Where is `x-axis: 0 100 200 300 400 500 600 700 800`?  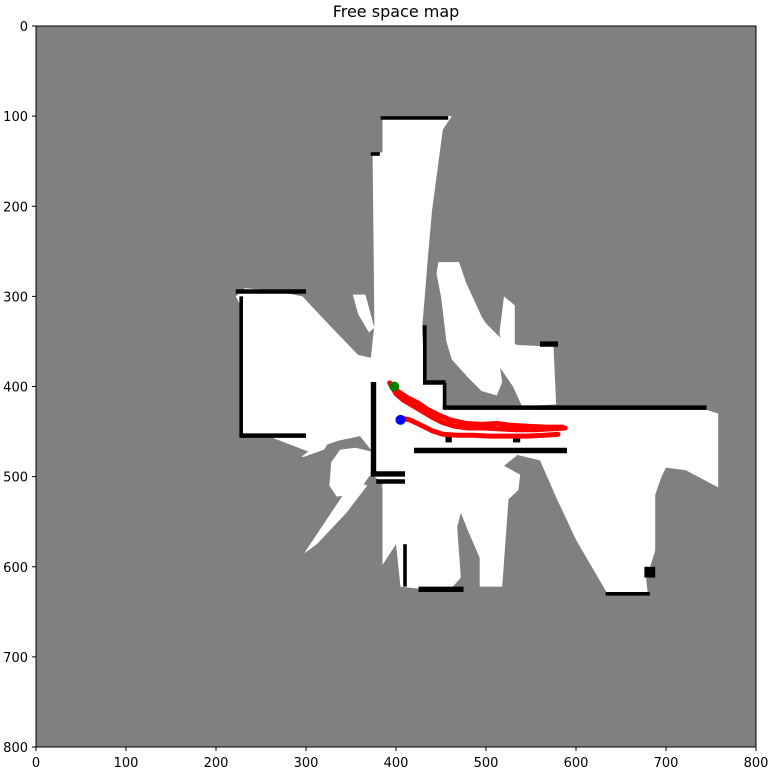
x-axis: 0 100 200 300 400 500 600 700 800 is located at coordinates (400, 759).